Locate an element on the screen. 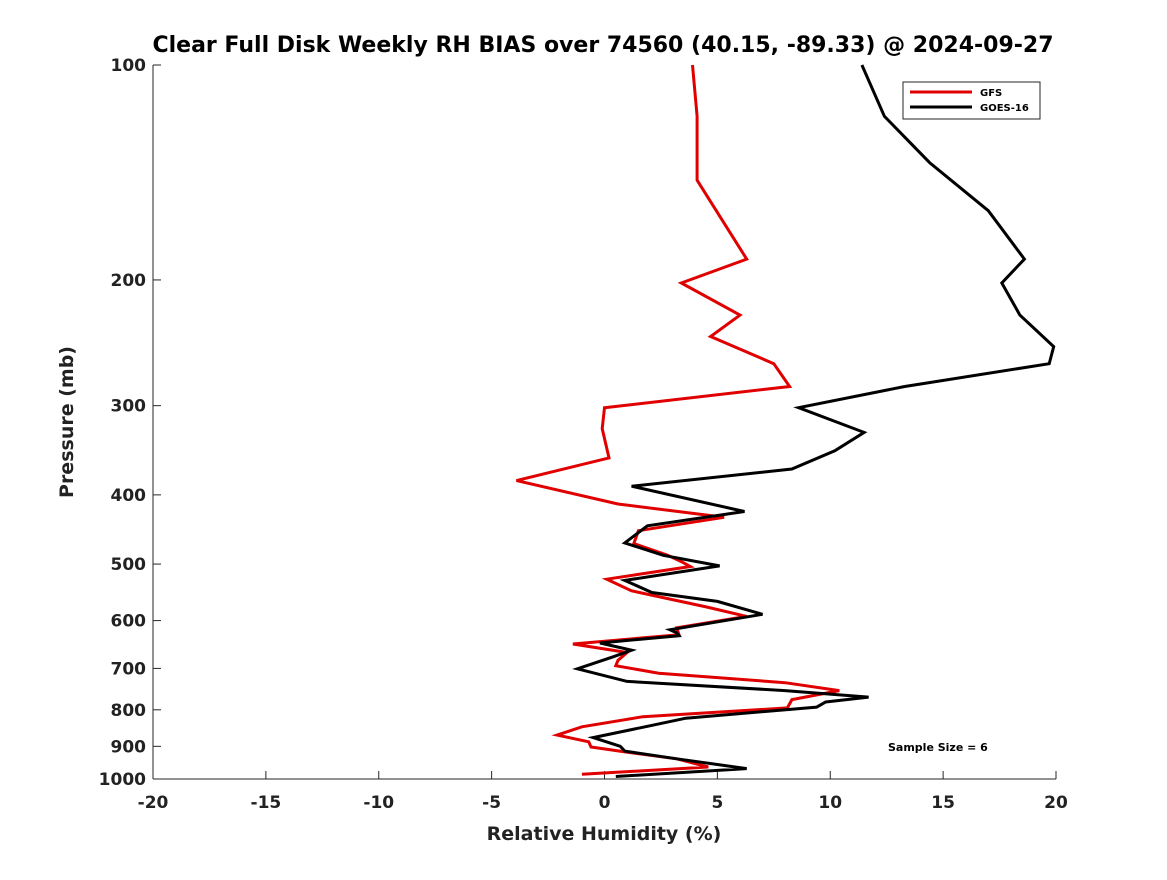  x-tick-label: 10 is located at coordinates (830, 803).